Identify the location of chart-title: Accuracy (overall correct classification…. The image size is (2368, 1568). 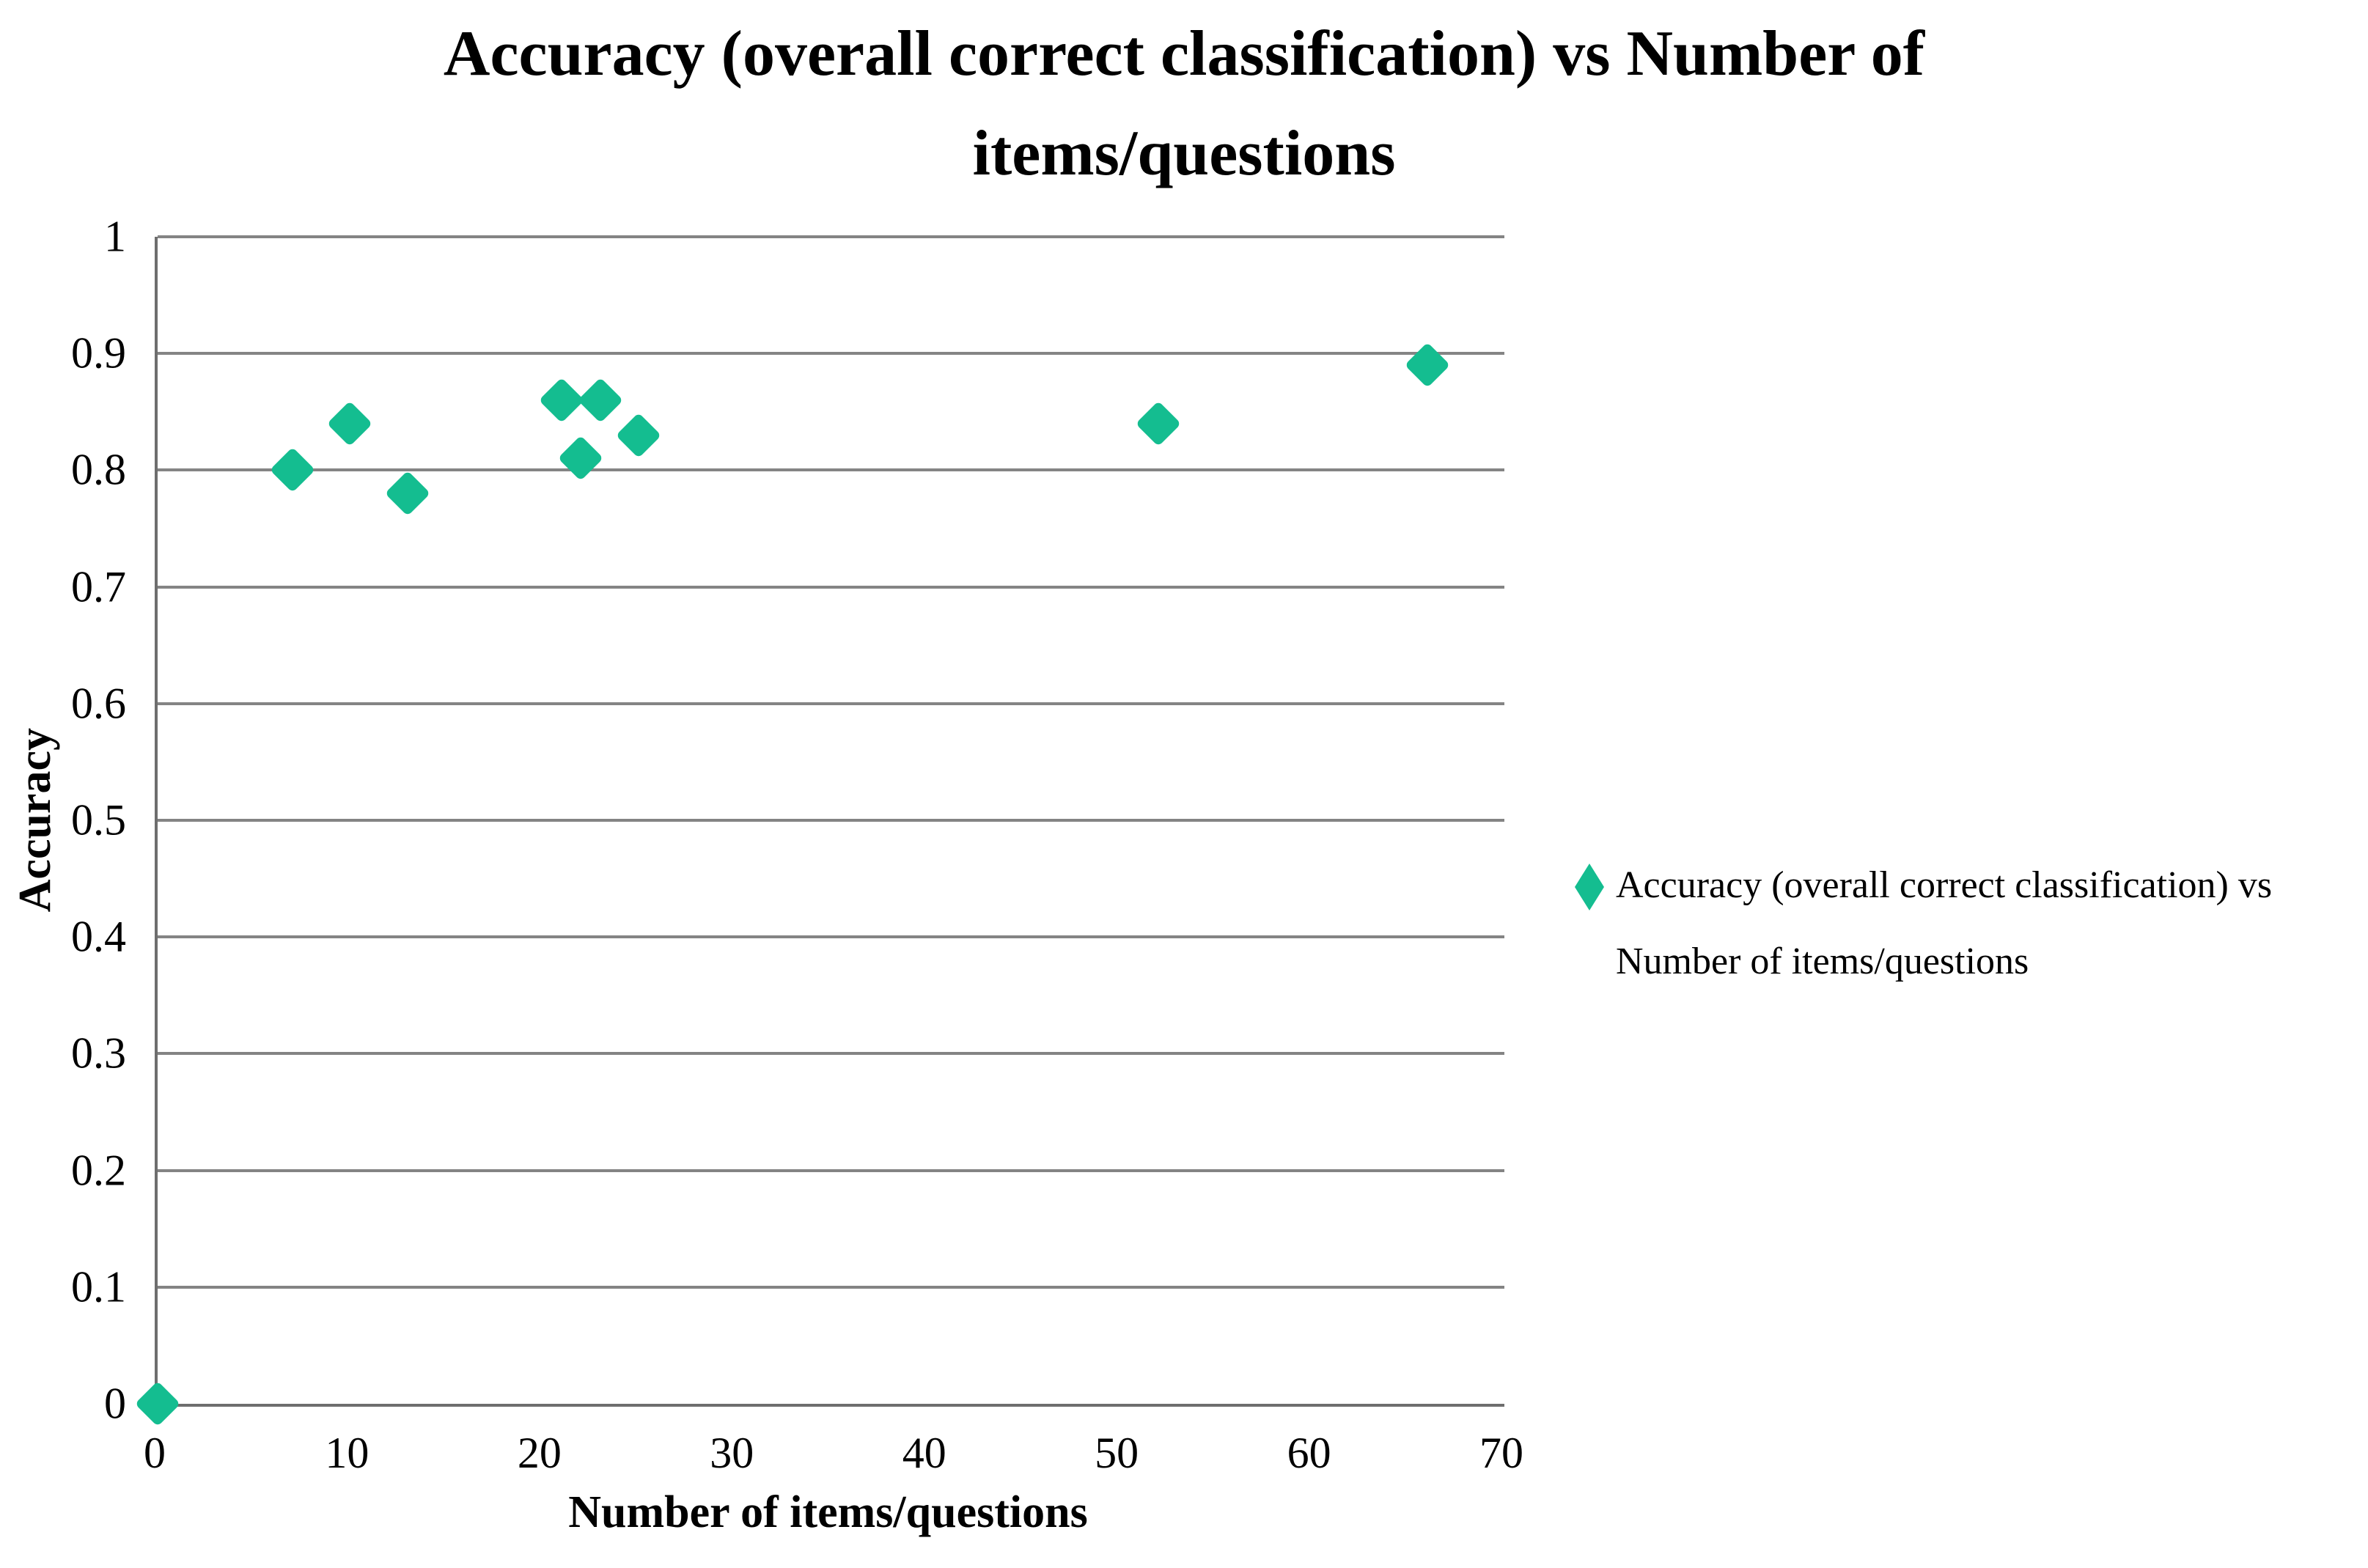
(1184, 104).